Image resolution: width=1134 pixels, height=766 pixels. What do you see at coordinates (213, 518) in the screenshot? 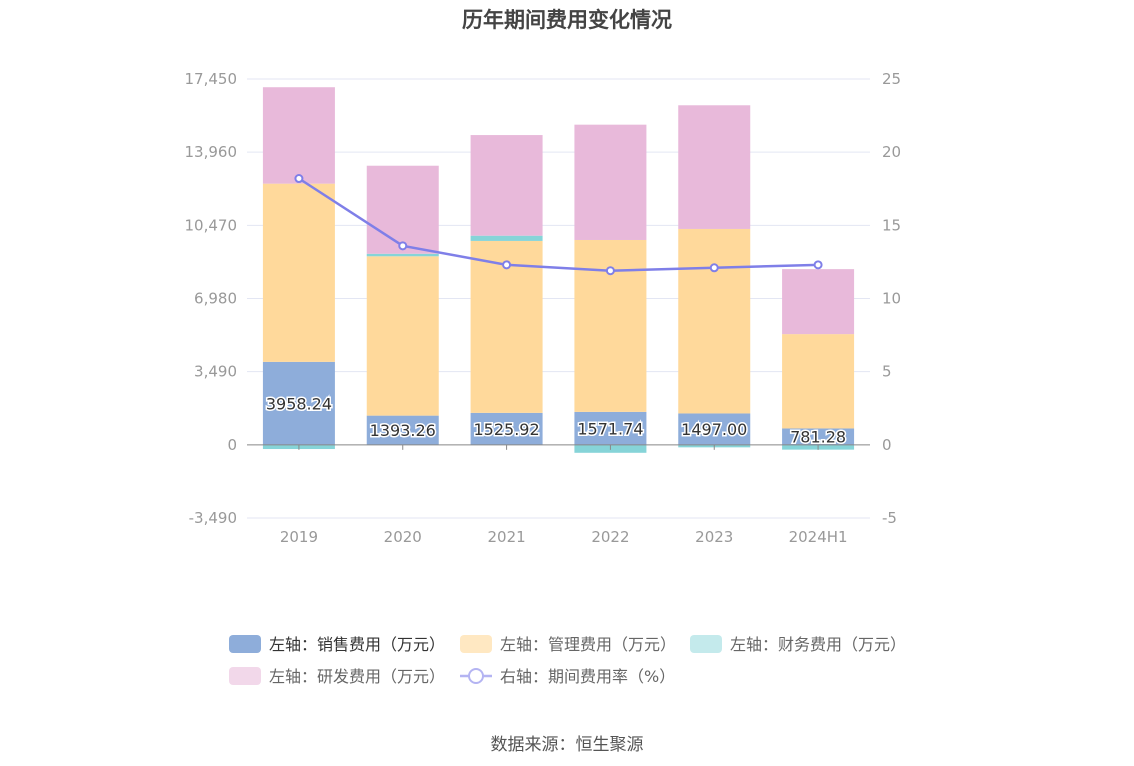
I see `y-left-tick-label: -3,490` at bounding box center [213, 518].